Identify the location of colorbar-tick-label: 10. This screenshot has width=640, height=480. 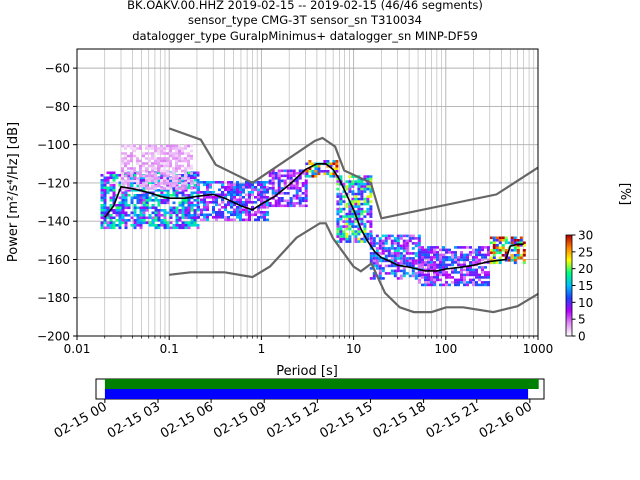
(585, 303).